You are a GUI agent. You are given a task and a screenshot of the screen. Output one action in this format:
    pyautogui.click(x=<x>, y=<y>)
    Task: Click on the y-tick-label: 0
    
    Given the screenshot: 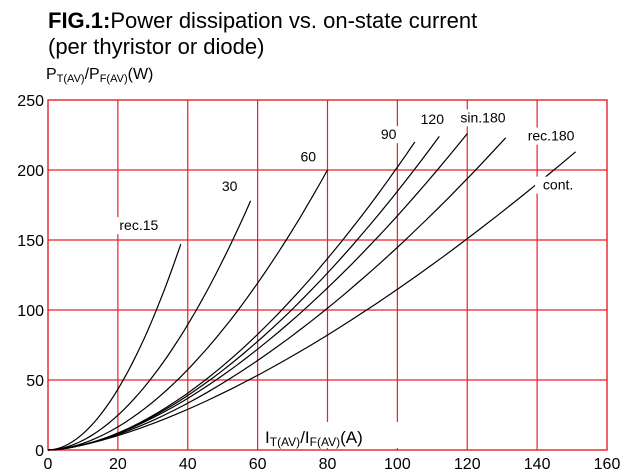 What is the action you would take?
    pyautogui.click(x=39, y=451)
    